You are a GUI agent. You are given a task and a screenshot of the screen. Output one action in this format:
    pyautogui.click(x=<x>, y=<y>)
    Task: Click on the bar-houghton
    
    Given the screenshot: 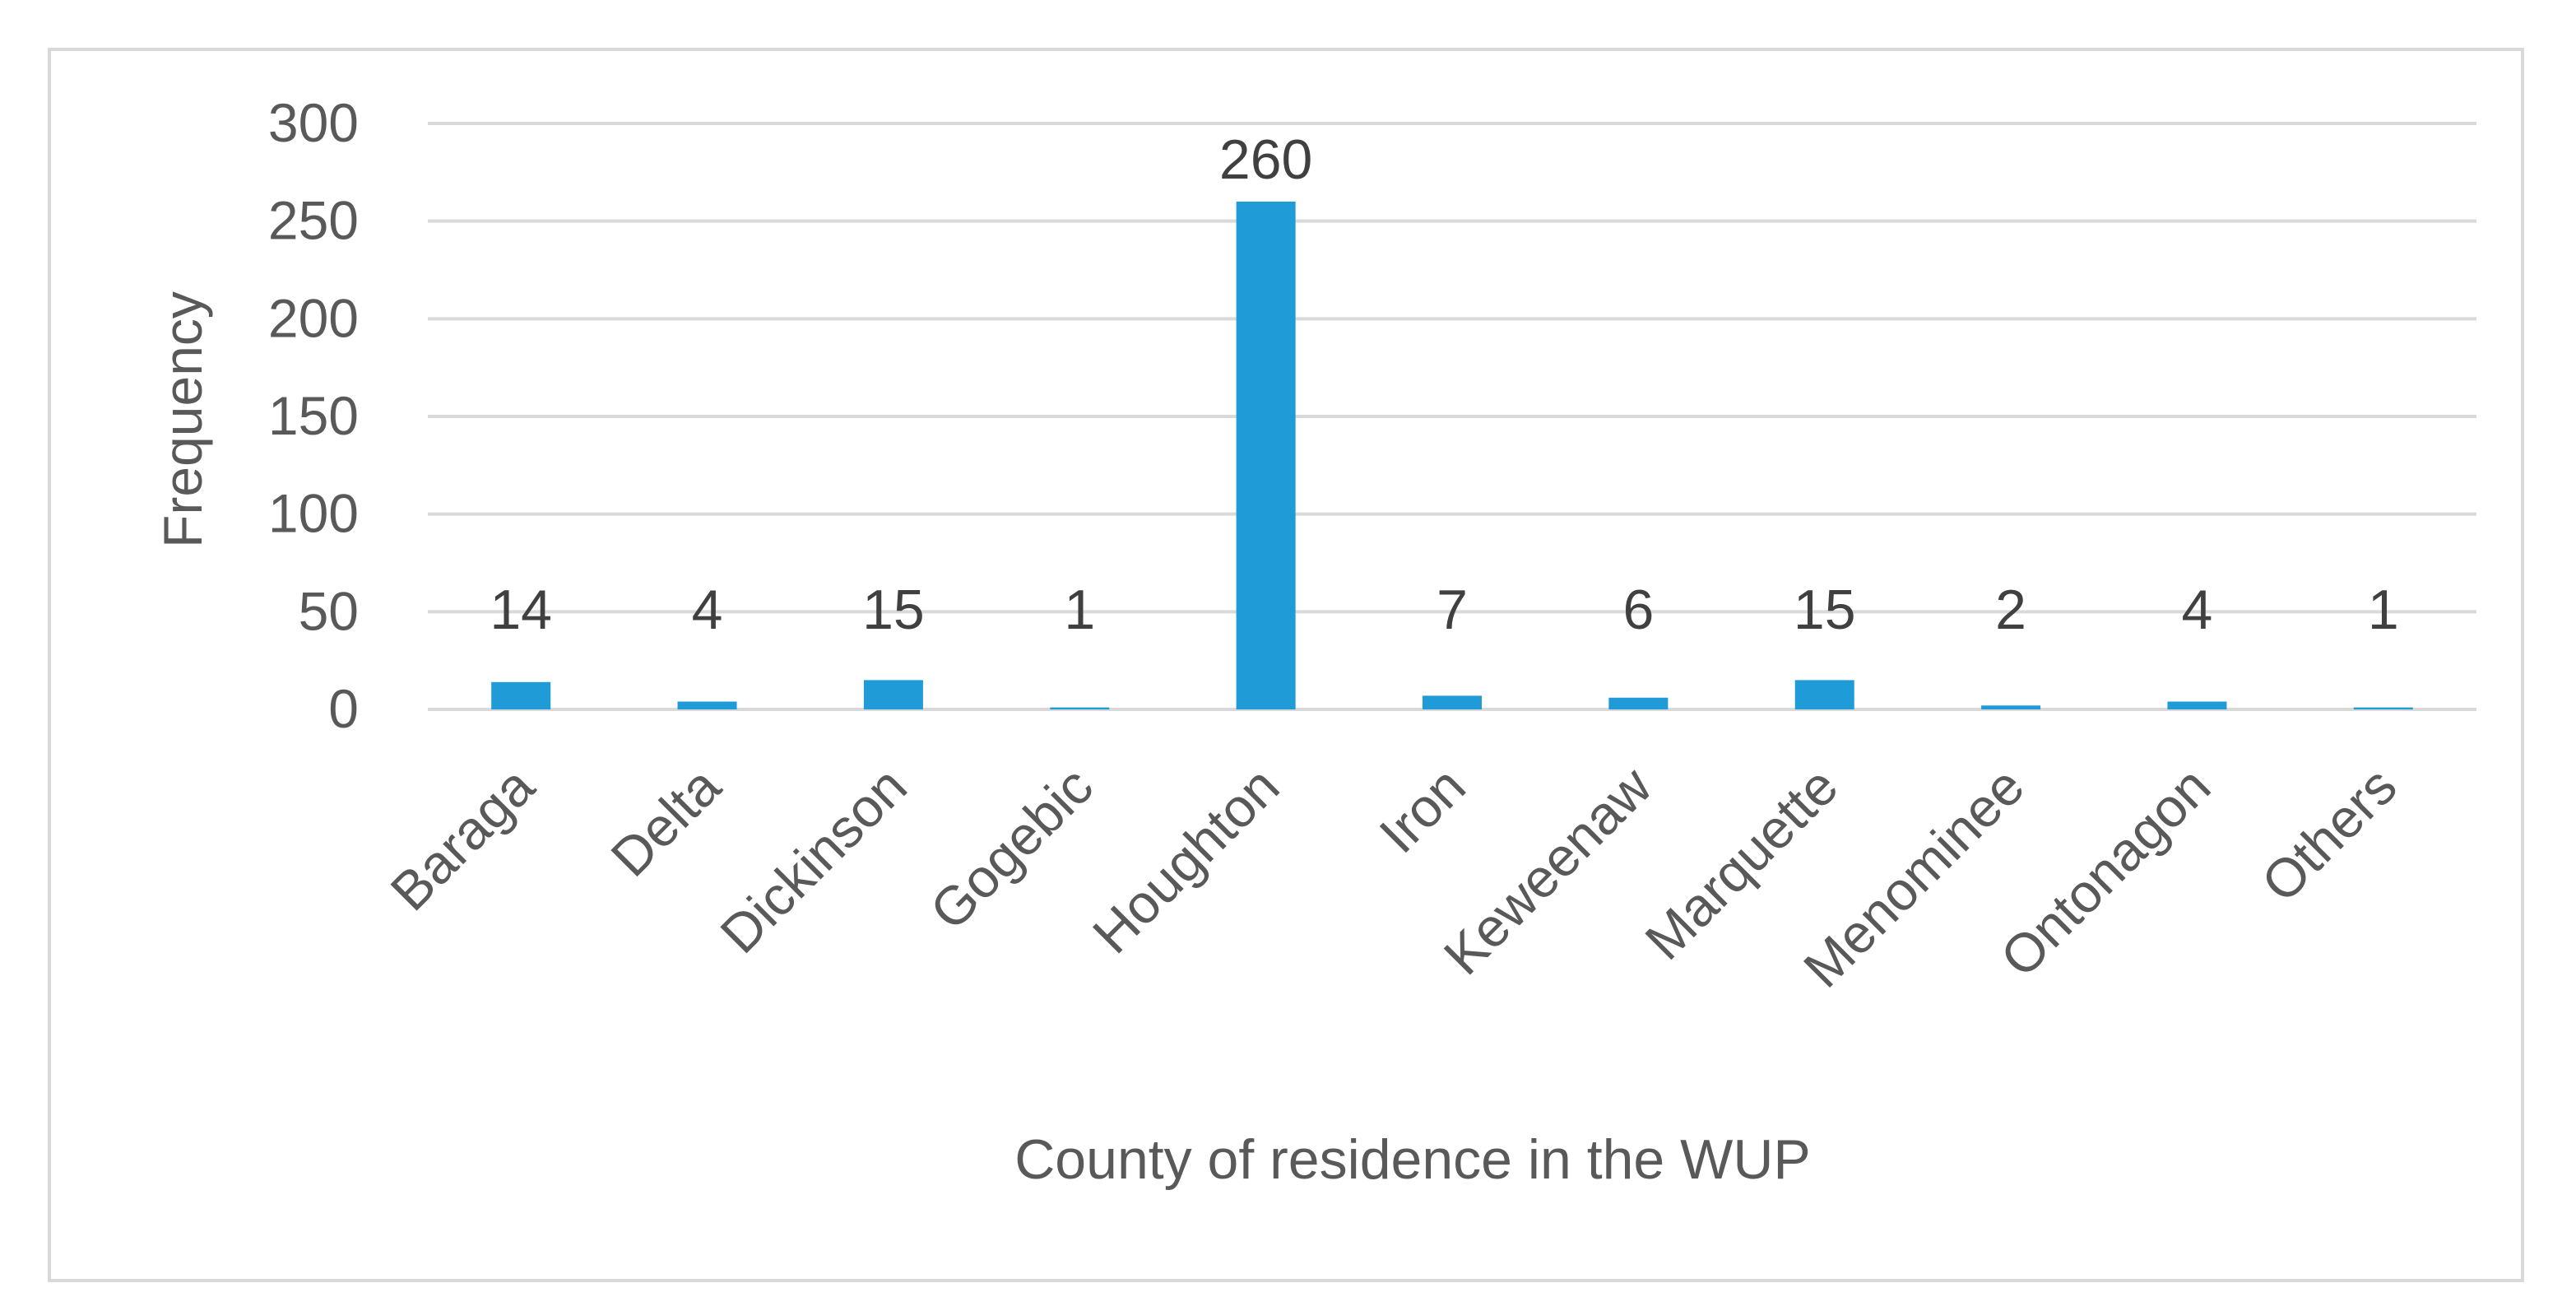 What is the action you would take?
    pyautogui.click(x=1266, y=455)
    